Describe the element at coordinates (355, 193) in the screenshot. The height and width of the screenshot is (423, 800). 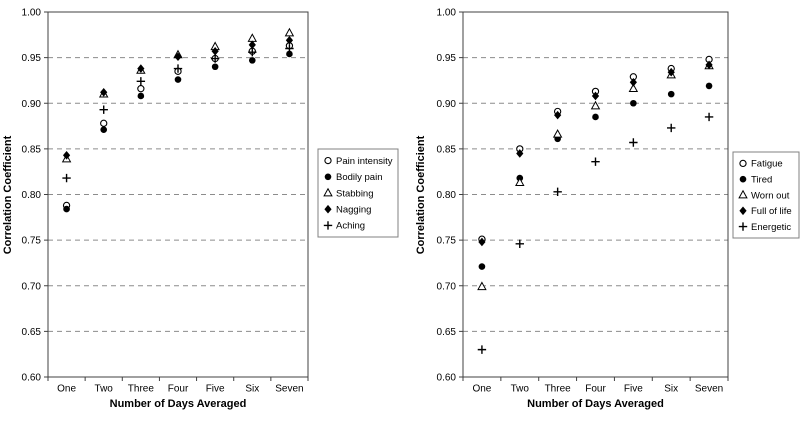
I see `legend-label: Stabbing` at that location.